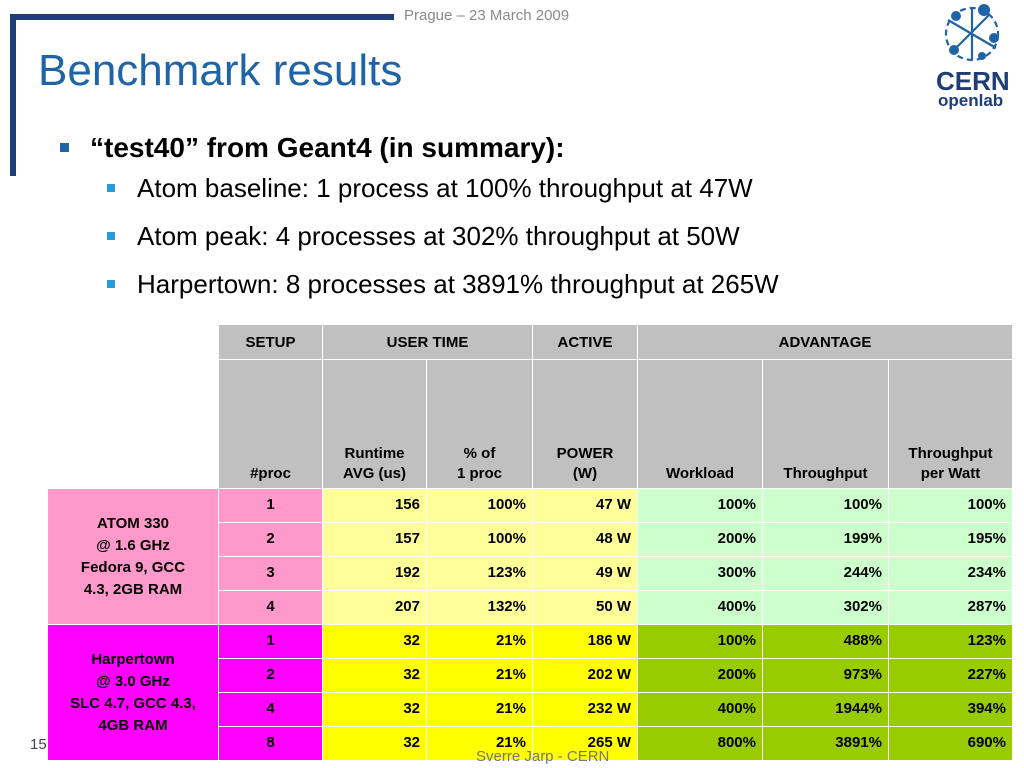 The image size is (1024, 768). Describe the element at coordinates (825, 573) in the screenshot. I see `cell-throughput: 244%` at that location.